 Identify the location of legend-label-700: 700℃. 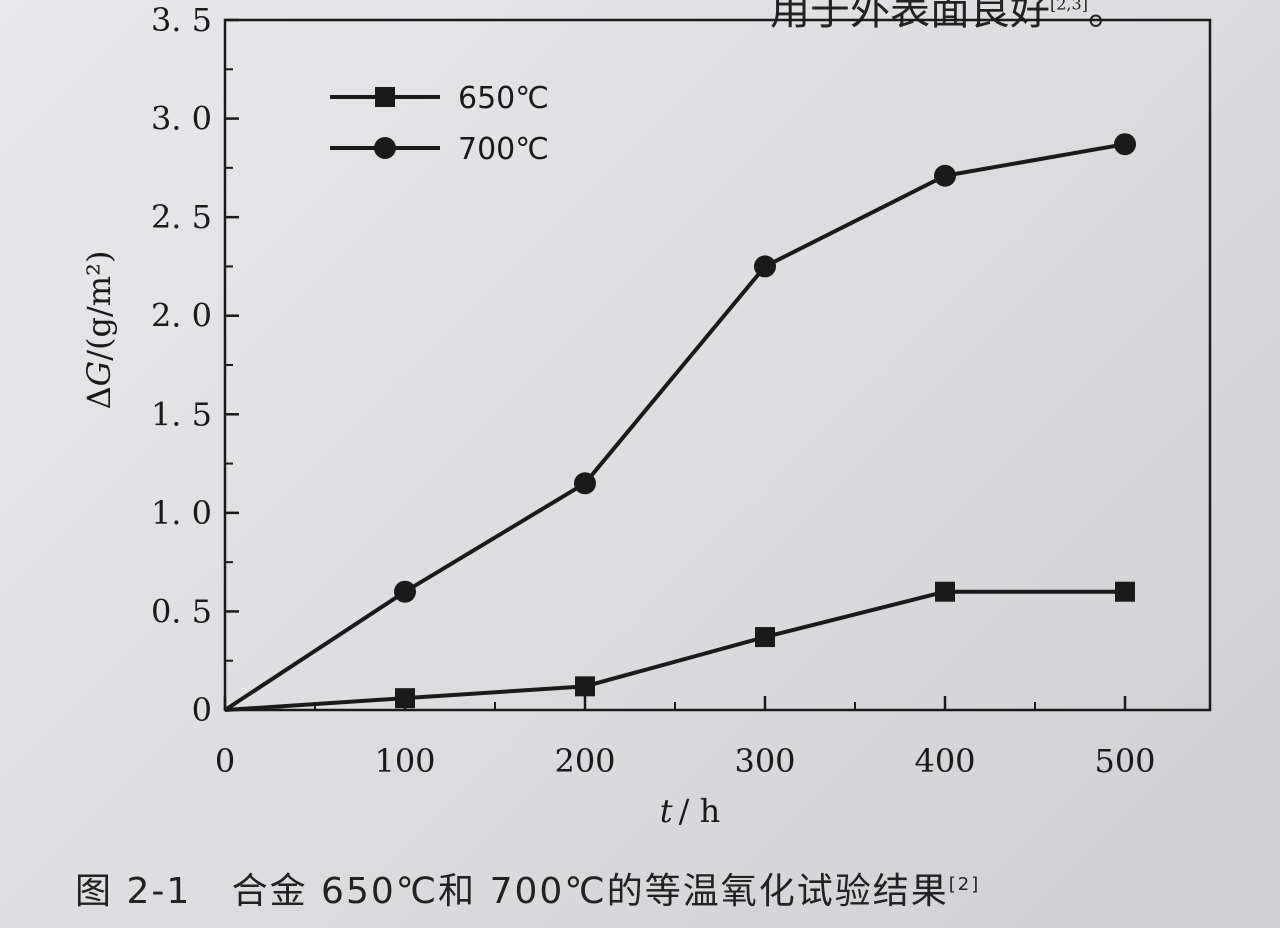
(503, 149).